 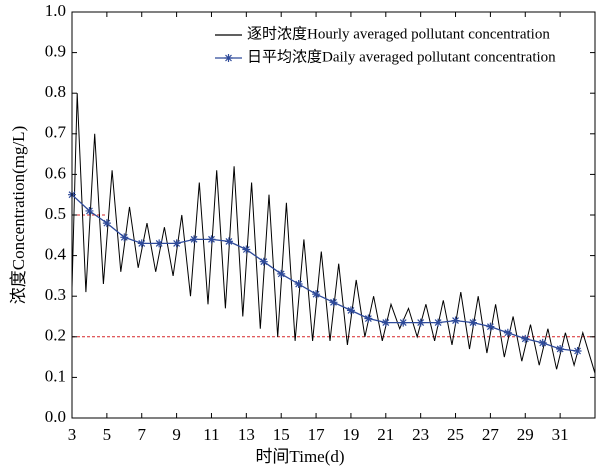 I want to click on x-tick-label: 15, so click(x=281, y=434).